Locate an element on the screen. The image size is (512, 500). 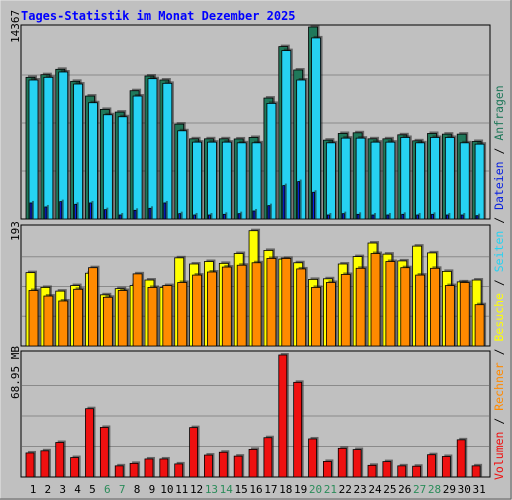
bar-seiten-day-14-shadow is located at coordinates (226, 215).